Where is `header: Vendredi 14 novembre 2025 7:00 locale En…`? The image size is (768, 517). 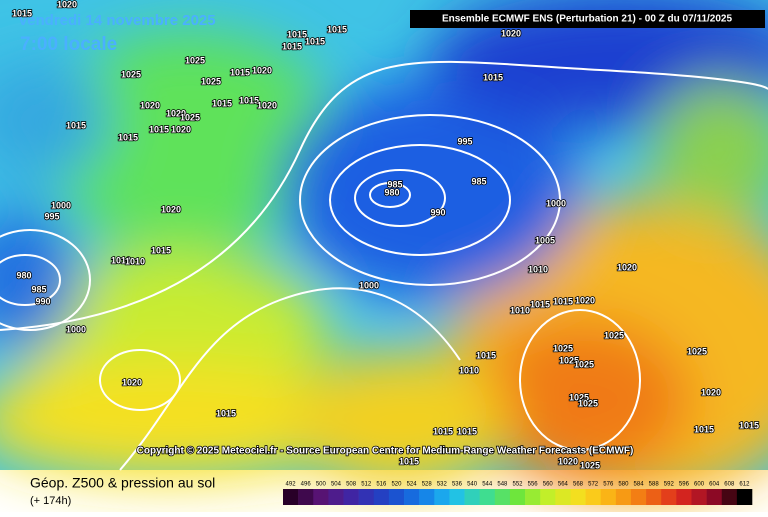
header: Vendredi 14 novembre 2025 7:00 locale En… is located at coordinates (391, 32).